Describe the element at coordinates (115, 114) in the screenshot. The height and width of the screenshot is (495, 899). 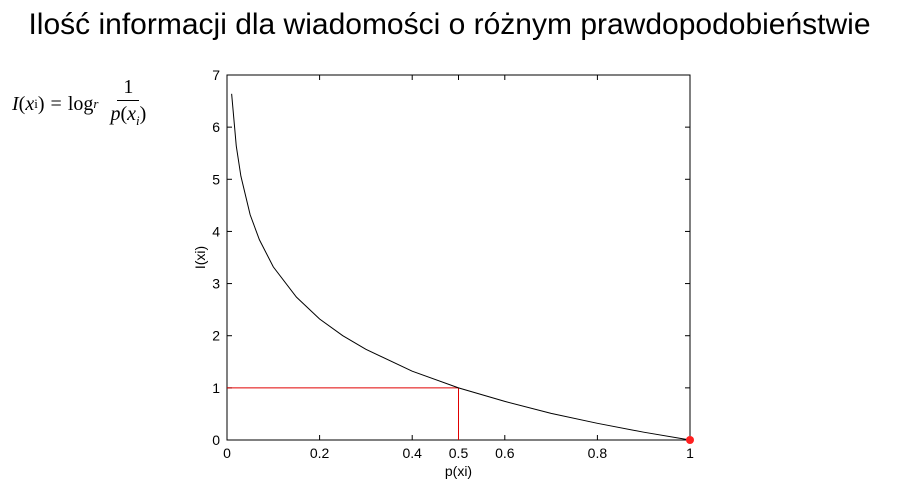
I see `formula-den-symbol: p` at that location.